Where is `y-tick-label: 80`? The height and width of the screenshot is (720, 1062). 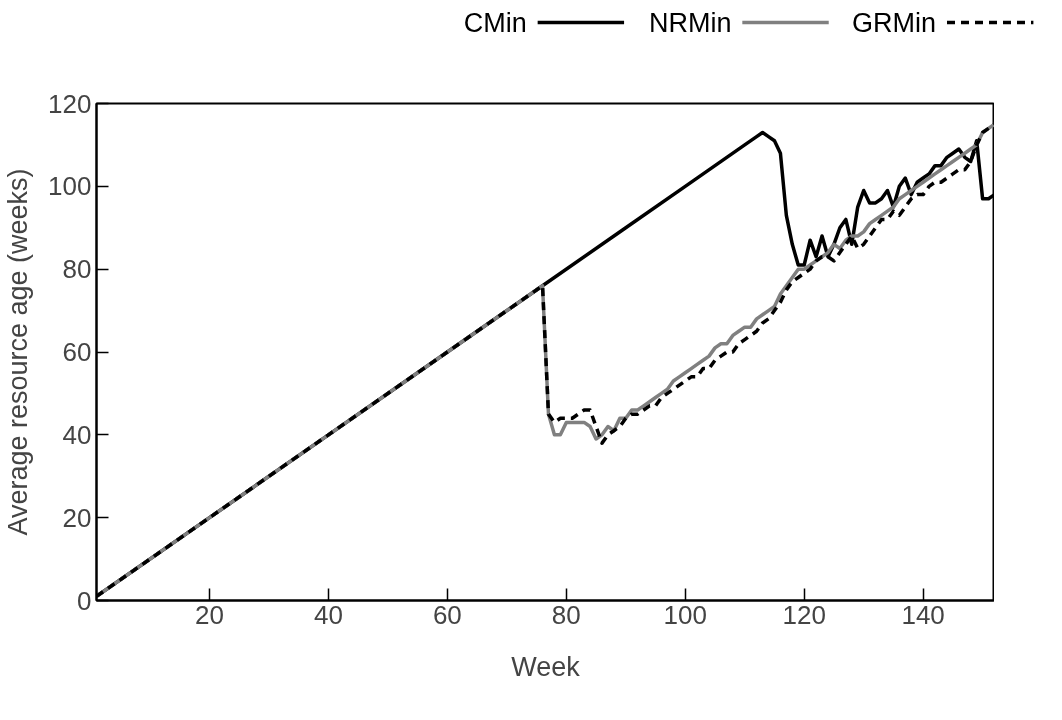 y-tick-label: 80 is located at coordinates (77, 269).